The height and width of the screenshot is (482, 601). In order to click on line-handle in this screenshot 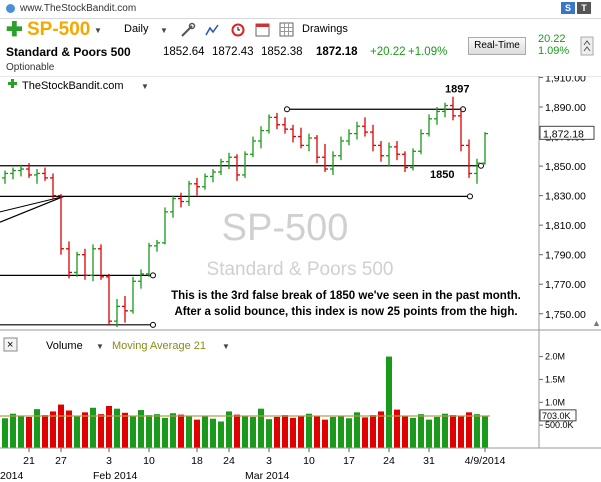, I will do `click(153, 324)`.